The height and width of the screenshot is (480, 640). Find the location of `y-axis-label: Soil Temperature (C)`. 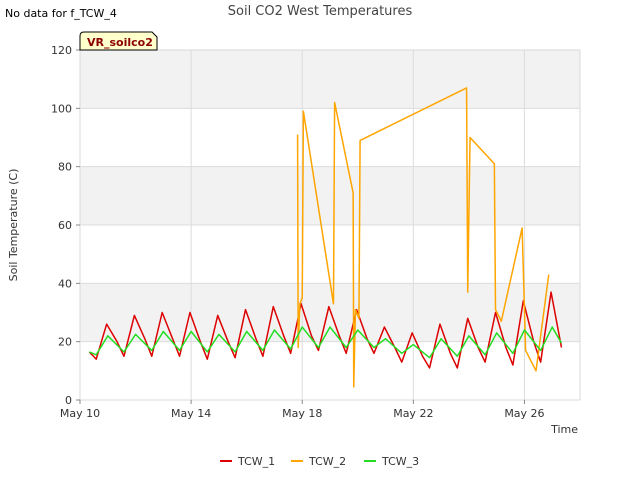

y-axis-label: Soil Temperature (C) is located at coordinates (13, 225).